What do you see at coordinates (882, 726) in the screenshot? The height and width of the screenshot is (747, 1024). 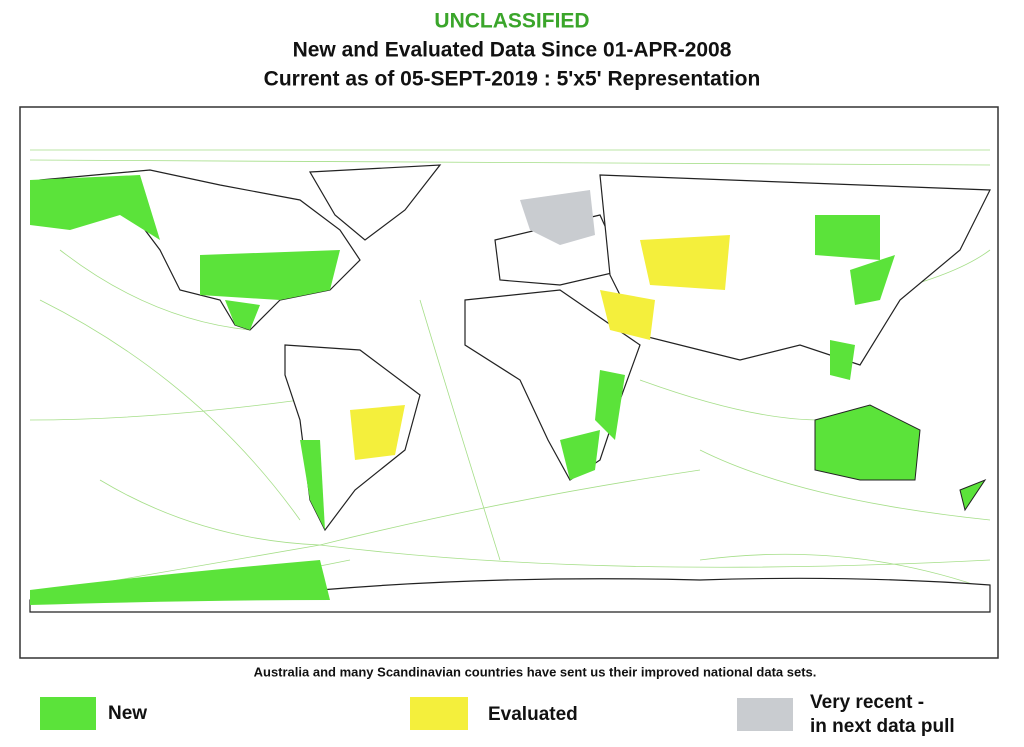 I see `legend-label: in next data pull` at bounding box center [882, 726].